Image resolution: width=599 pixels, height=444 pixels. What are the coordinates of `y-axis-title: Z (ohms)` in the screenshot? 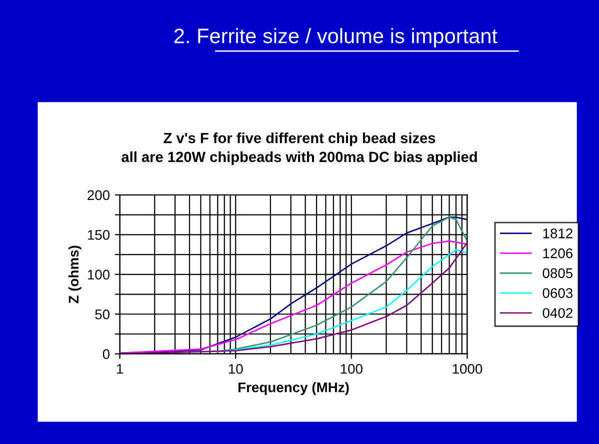 It's located at (75, 275).